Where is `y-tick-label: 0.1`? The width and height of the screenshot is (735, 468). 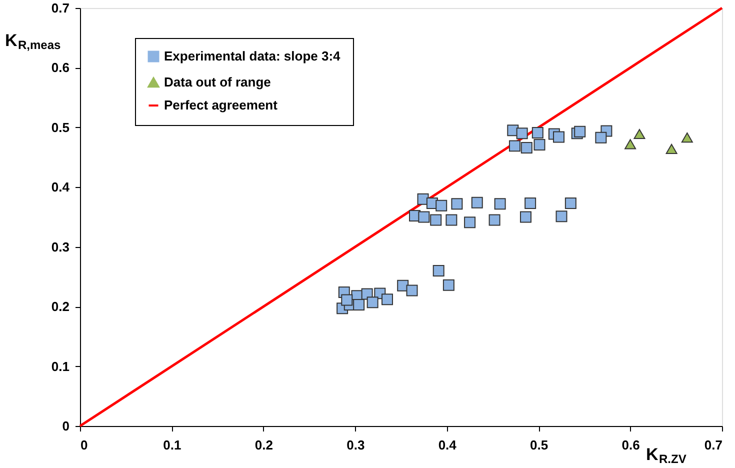
y-tick-label: 0.1 is located at coordinates (60, 366).